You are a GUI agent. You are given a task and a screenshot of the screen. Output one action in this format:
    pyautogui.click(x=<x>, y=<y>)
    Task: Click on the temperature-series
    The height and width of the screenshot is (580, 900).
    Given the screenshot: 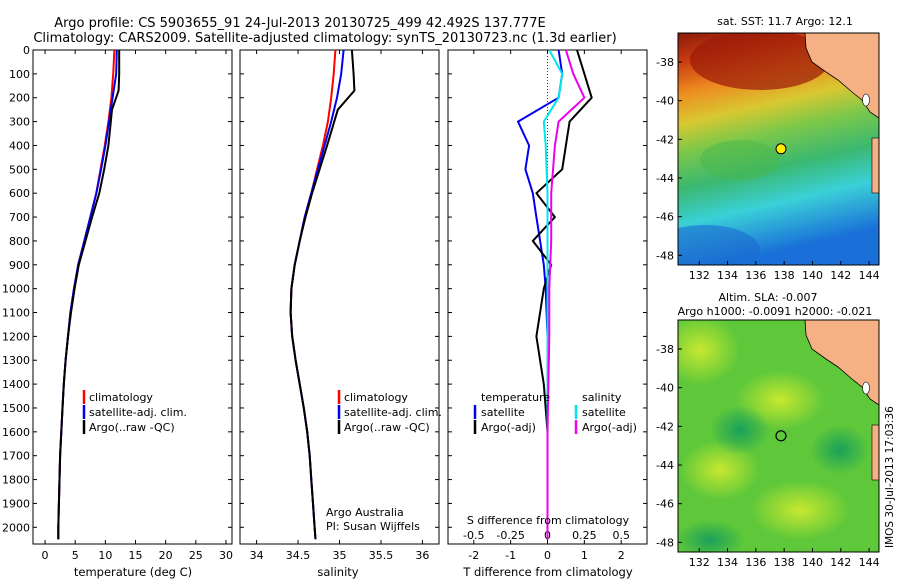 What is the action you would take?
    pyautogui.click(x=89, y=294)
    